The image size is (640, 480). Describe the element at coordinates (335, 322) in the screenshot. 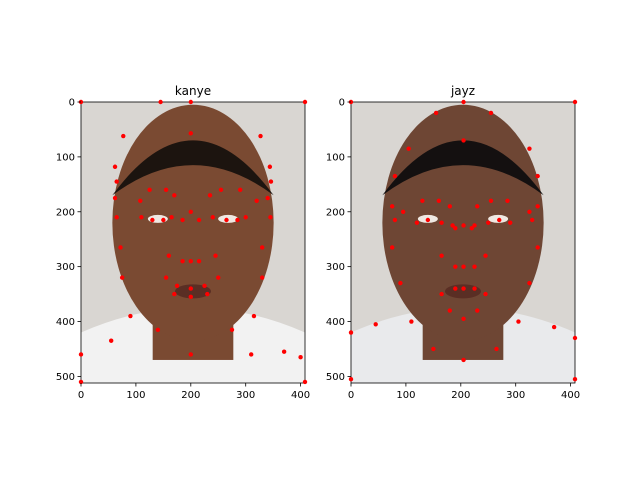

I see `y-tick-label: 400` at that location.